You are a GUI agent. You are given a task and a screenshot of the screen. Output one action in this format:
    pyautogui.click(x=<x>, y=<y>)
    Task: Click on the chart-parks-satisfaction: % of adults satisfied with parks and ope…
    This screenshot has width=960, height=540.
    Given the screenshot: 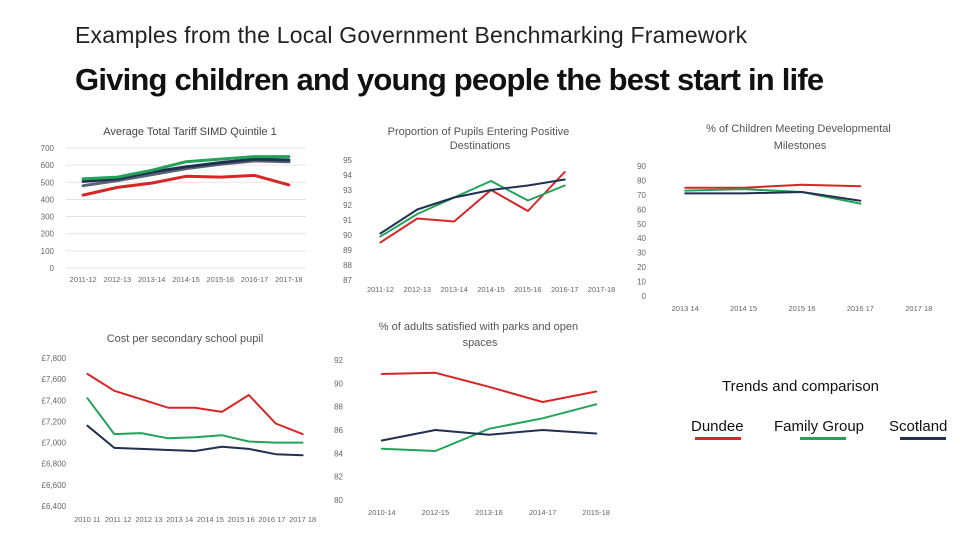 What is the action you would take?
    pyautogui.click(x=472, y=419)
    